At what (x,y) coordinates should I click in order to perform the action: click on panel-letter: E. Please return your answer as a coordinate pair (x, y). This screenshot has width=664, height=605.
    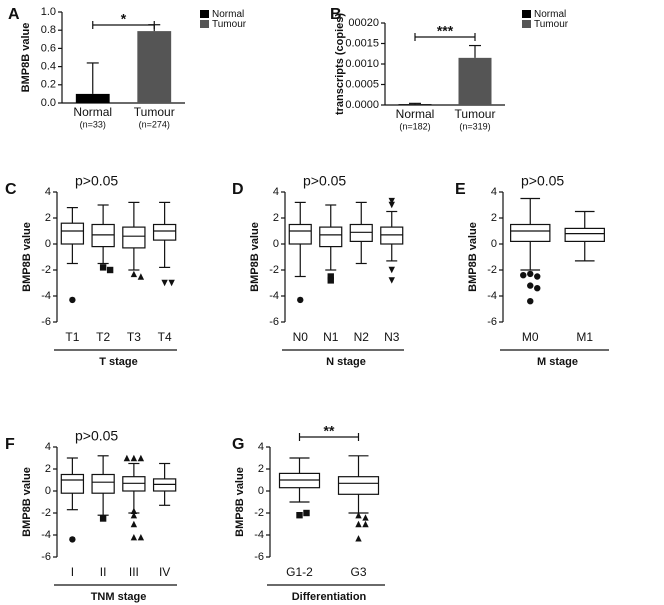
    Looking at the image, I should click on (460, 189).